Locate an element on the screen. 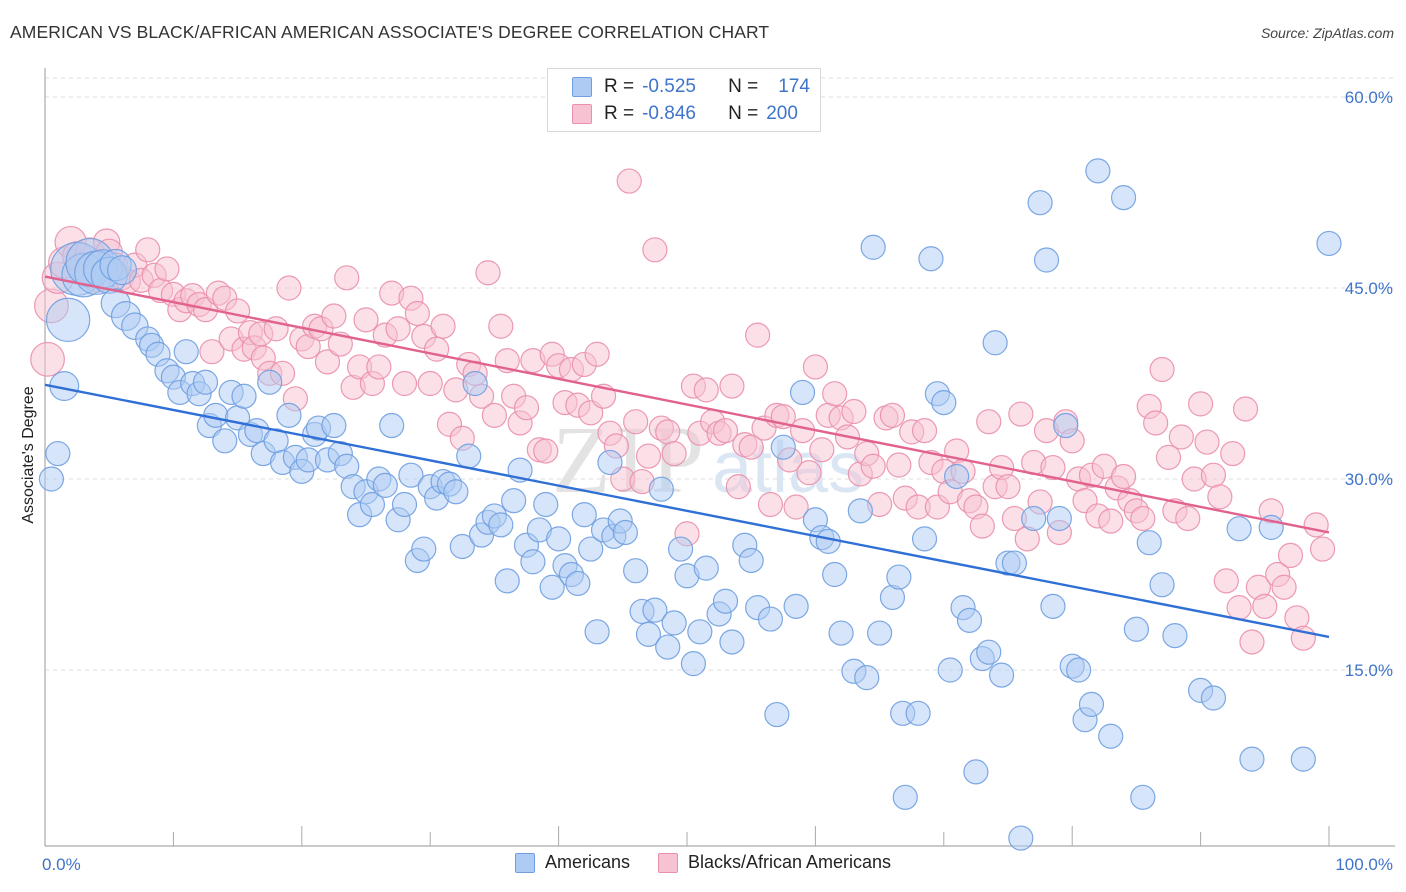 The width and height of the screenshot is (1406, 892). r-value: -0.525 is located at coordinates (669, 86).